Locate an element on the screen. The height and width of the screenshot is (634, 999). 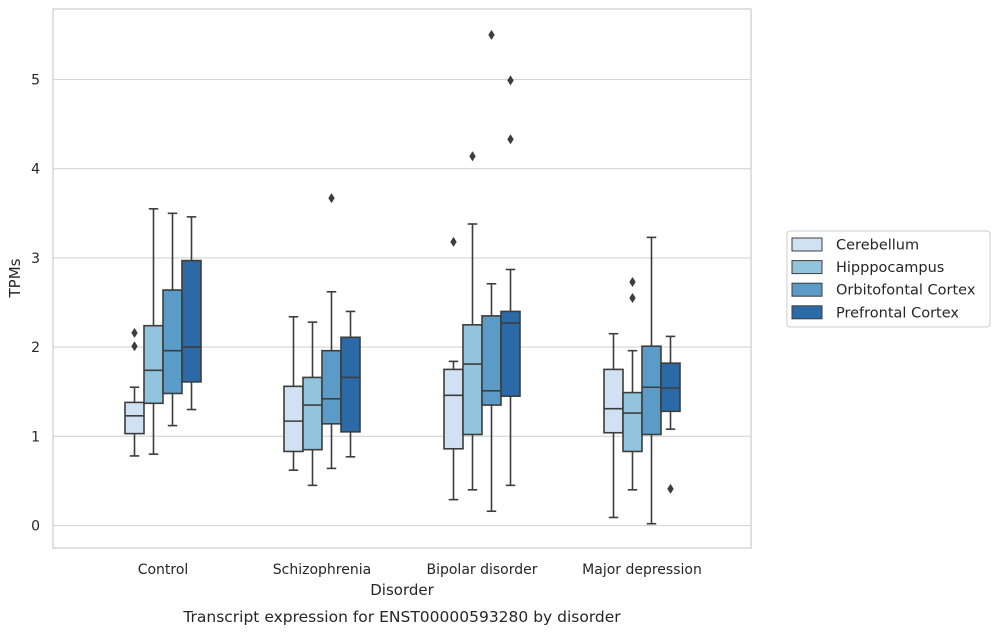
x-tick-label: Bipolar disorder is located at coordinates (481, 570).